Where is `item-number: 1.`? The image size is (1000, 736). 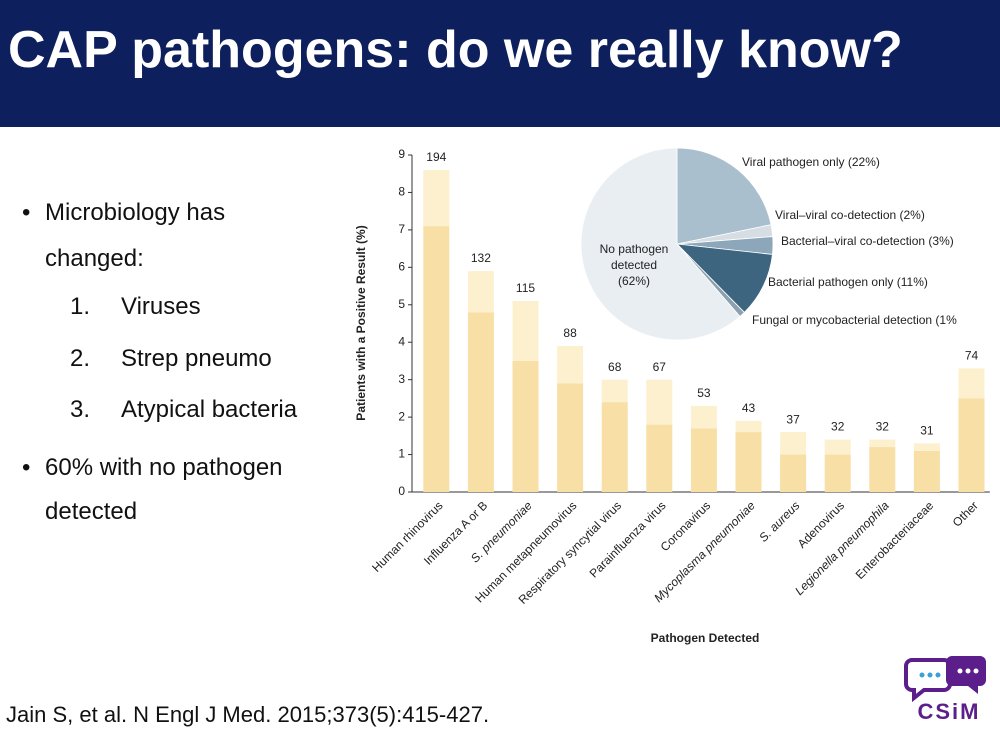
item-number: 1. is located at coordinates (80, 306).